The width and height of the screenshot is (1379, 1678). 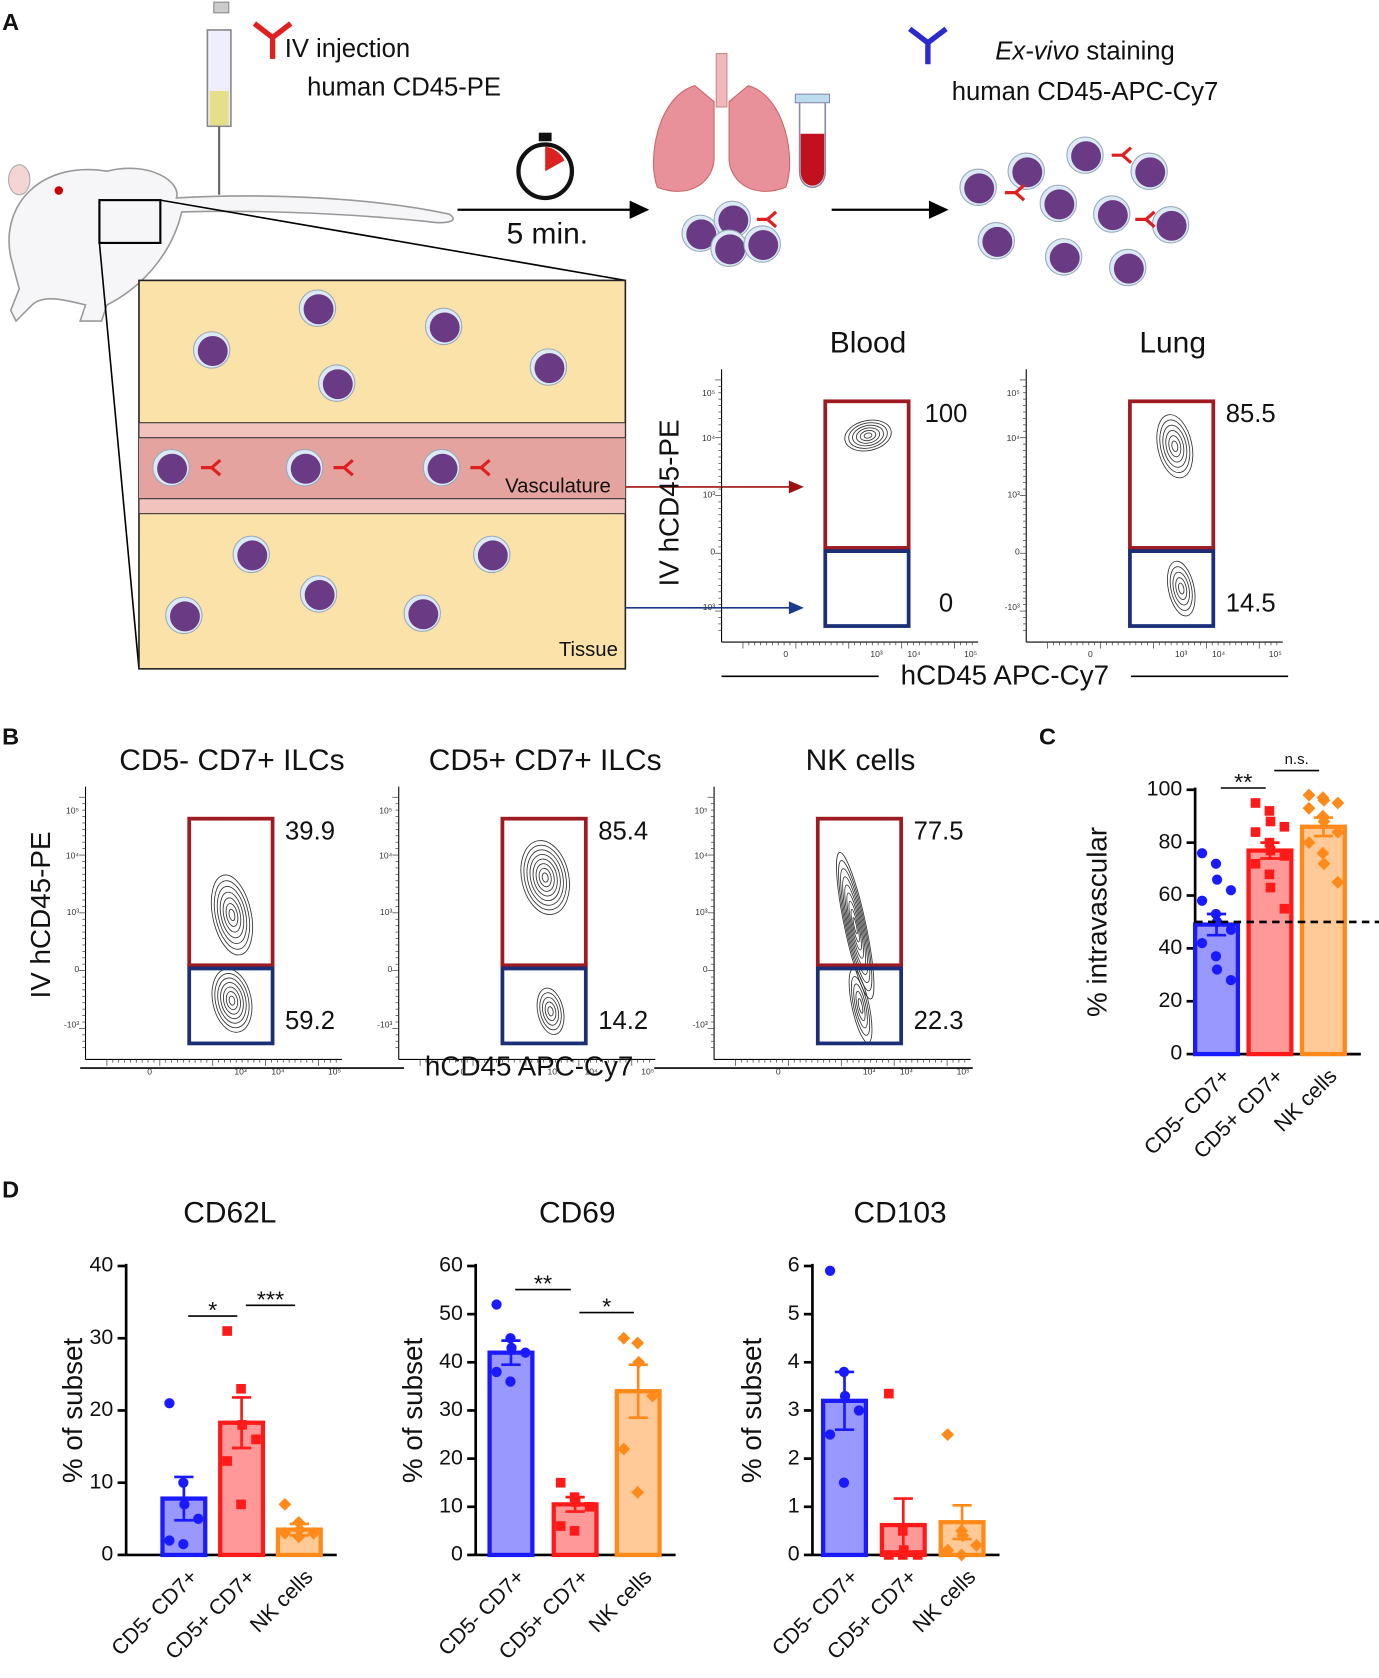 I want to click on label: Ex-vivo staining, so click(x=1085, y=51).